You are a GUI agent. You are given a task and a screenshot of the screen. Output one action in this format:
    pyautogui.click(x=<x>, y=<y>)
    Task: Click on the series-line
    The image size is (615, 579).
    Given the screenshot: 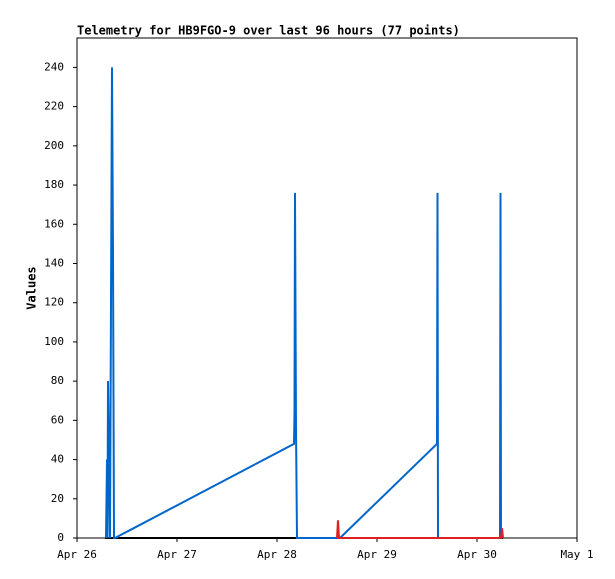 What is the action you would take?
    pyautogui.click(x=420, y=529)
    